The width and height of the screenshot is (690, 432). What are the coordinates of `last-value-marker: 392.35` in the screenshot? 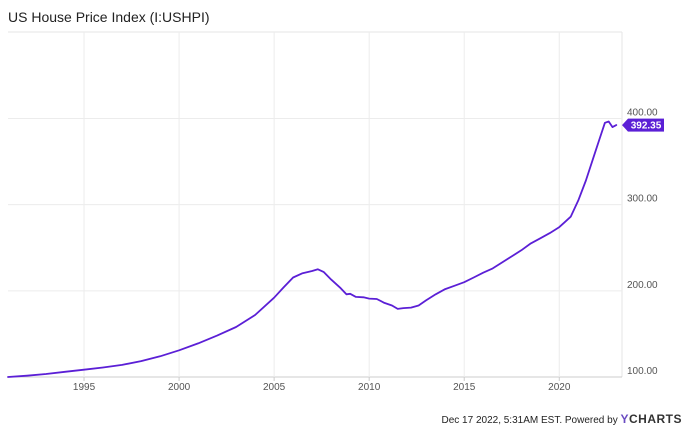 It's located at (643, 125).